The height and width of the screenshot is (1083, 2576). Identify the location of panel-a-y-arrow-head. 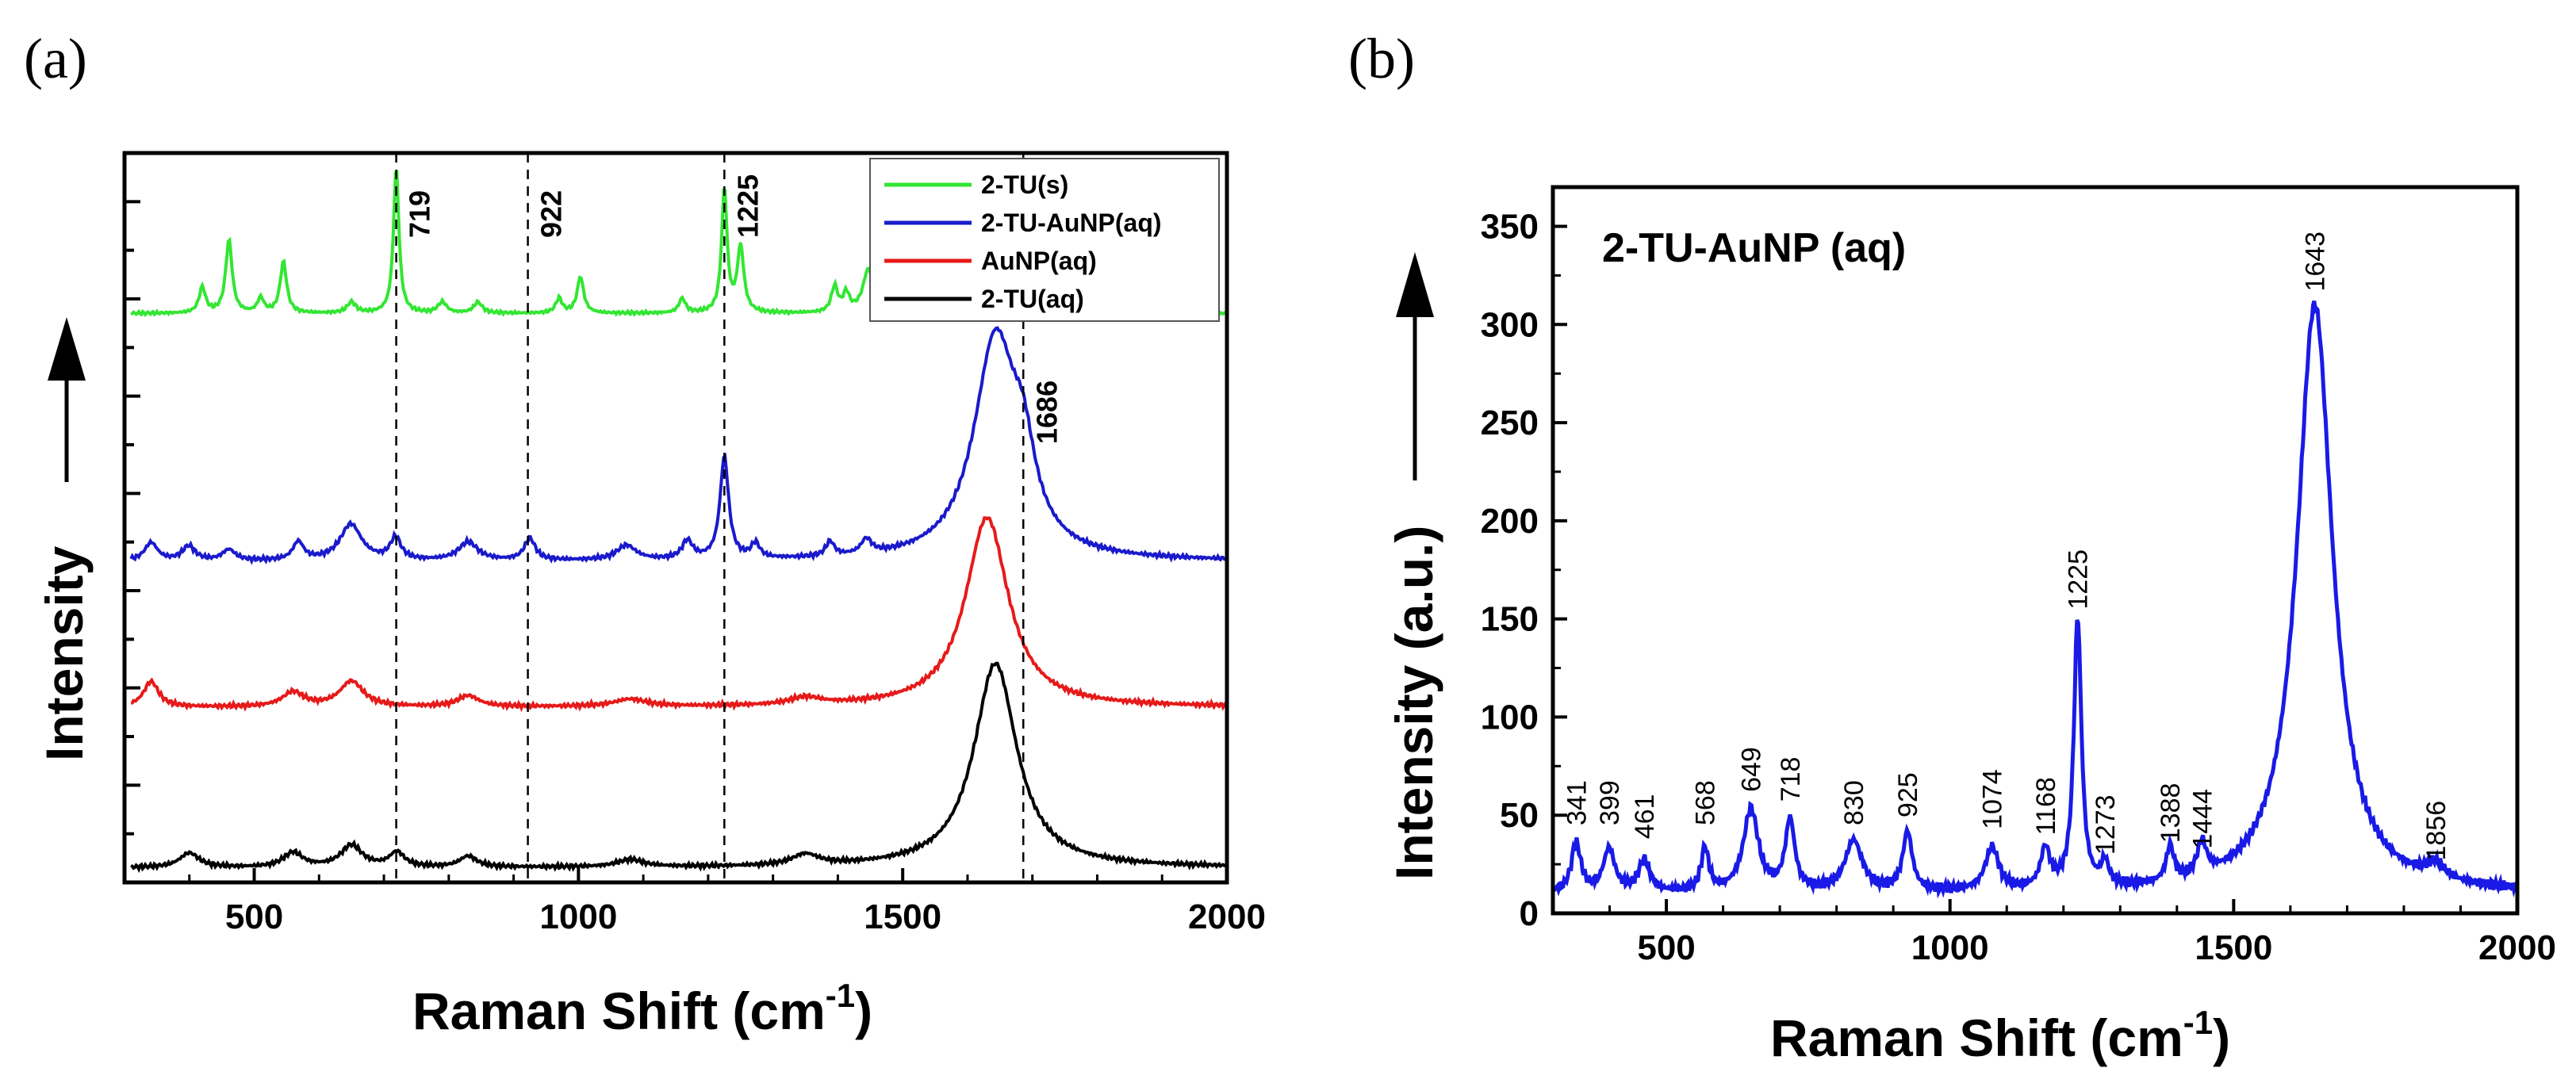
(67, 349).